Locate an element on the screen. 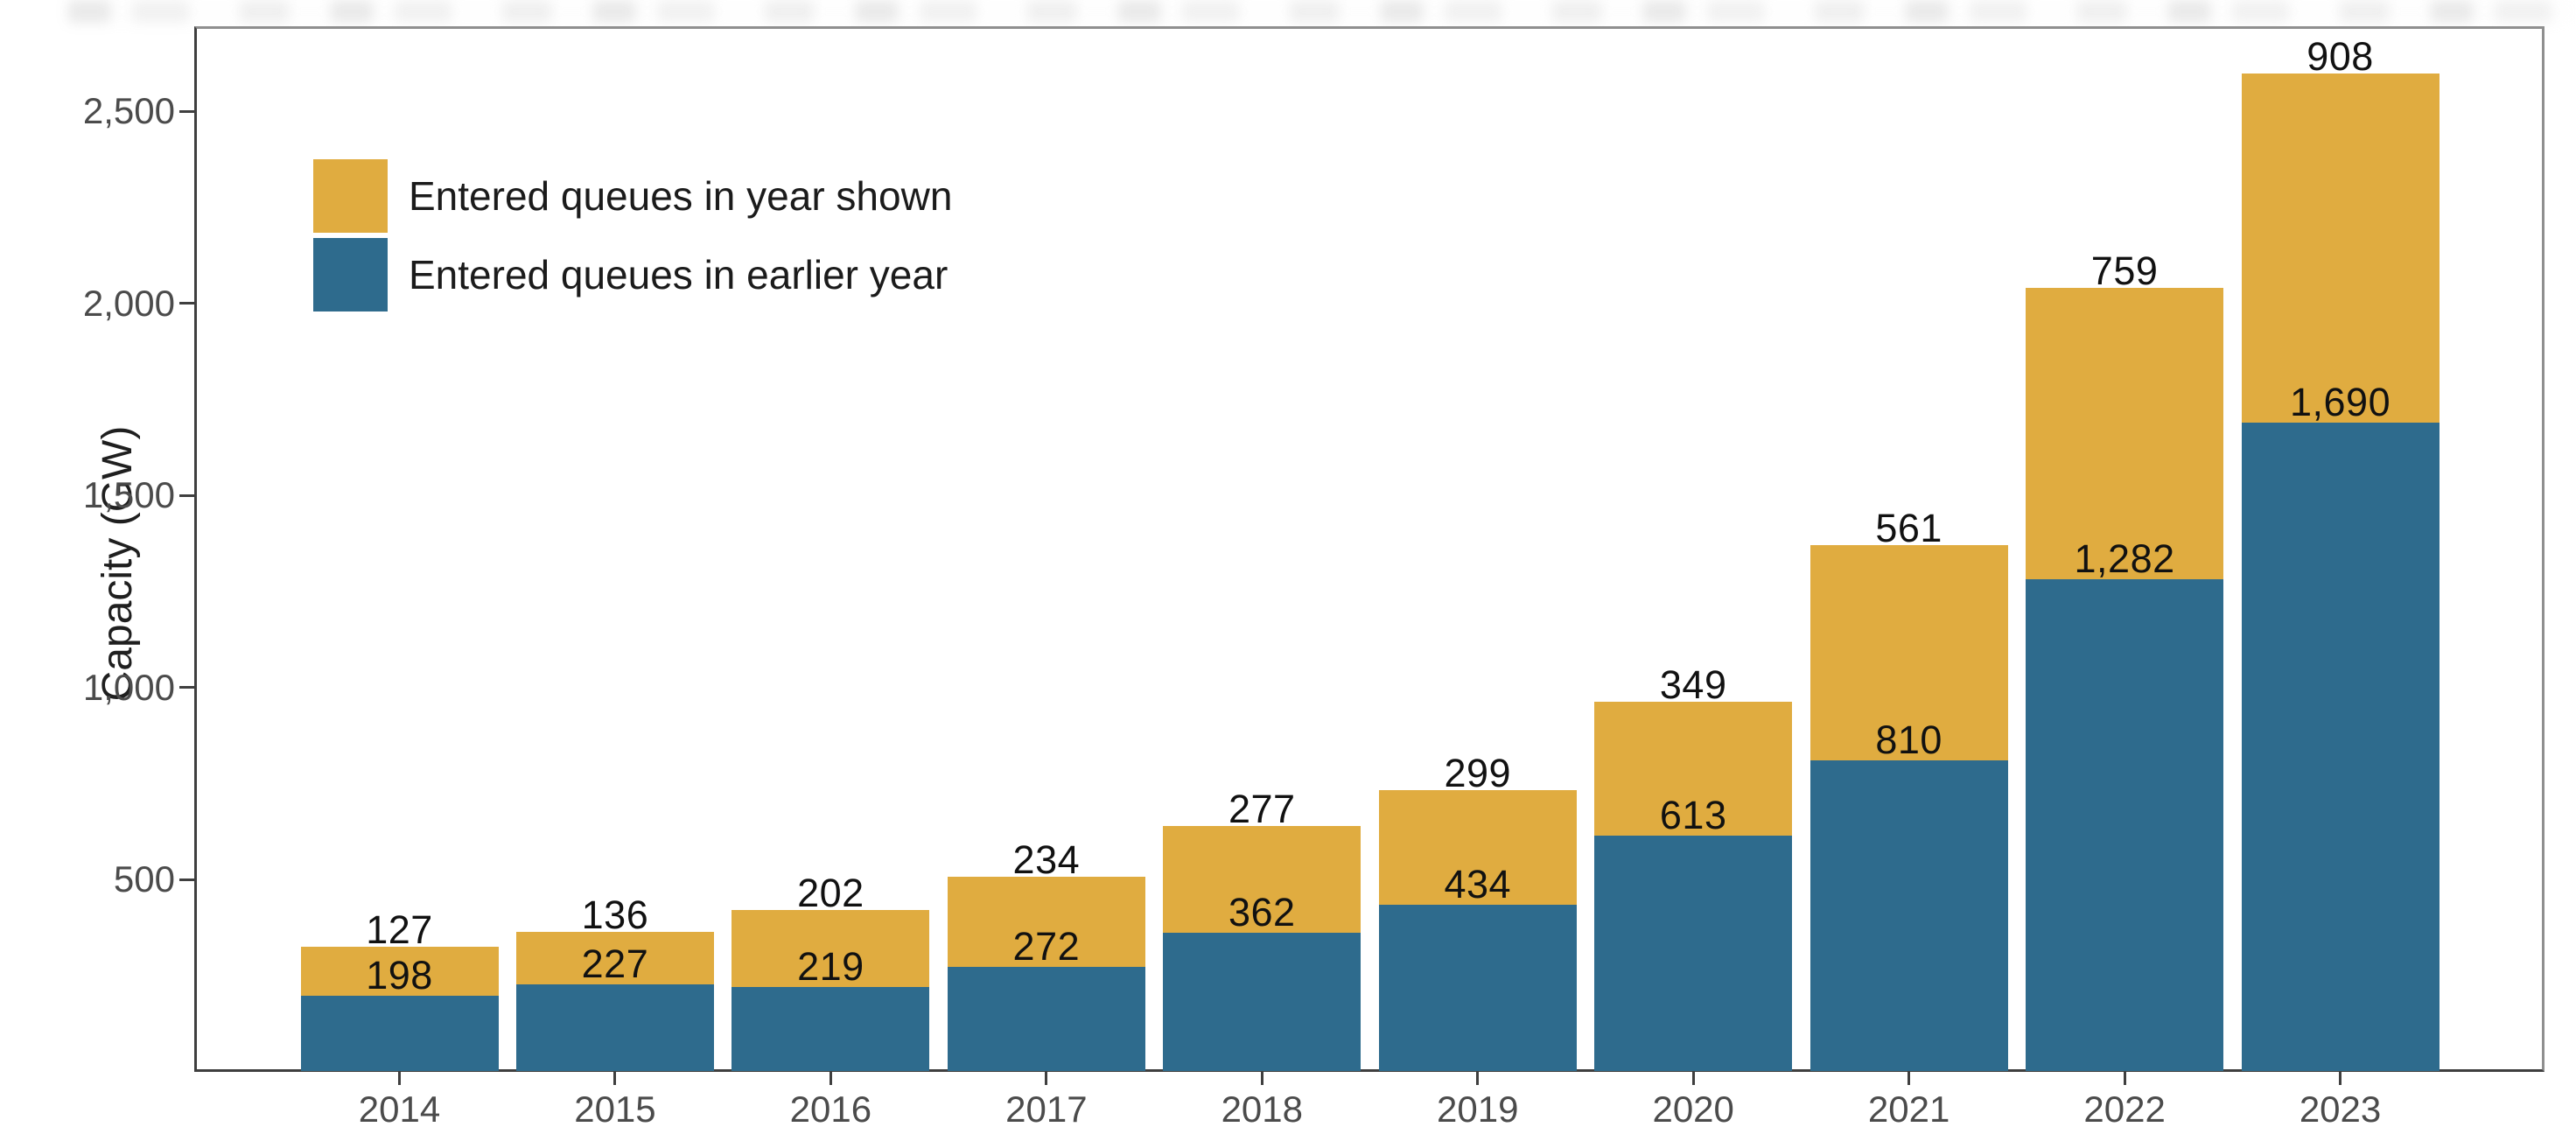 This screenshot has height=1141, width=2576. y-tick-label: 1,500 is located at coordinates (128, 494).